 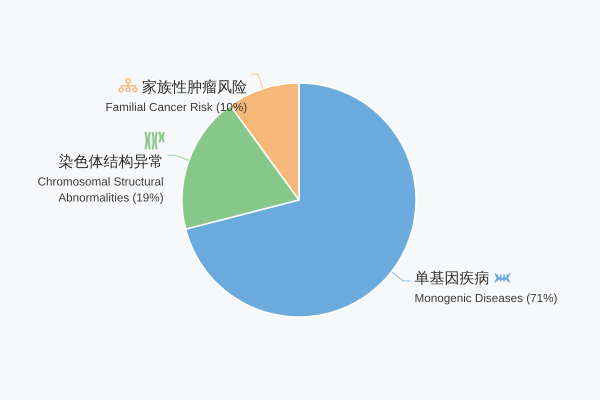 What do you see at coordinates (177, 107) in the screenshot?
I see `slice-label: Familial Cancer Risk (10%)` at bounding box center [177, 107].